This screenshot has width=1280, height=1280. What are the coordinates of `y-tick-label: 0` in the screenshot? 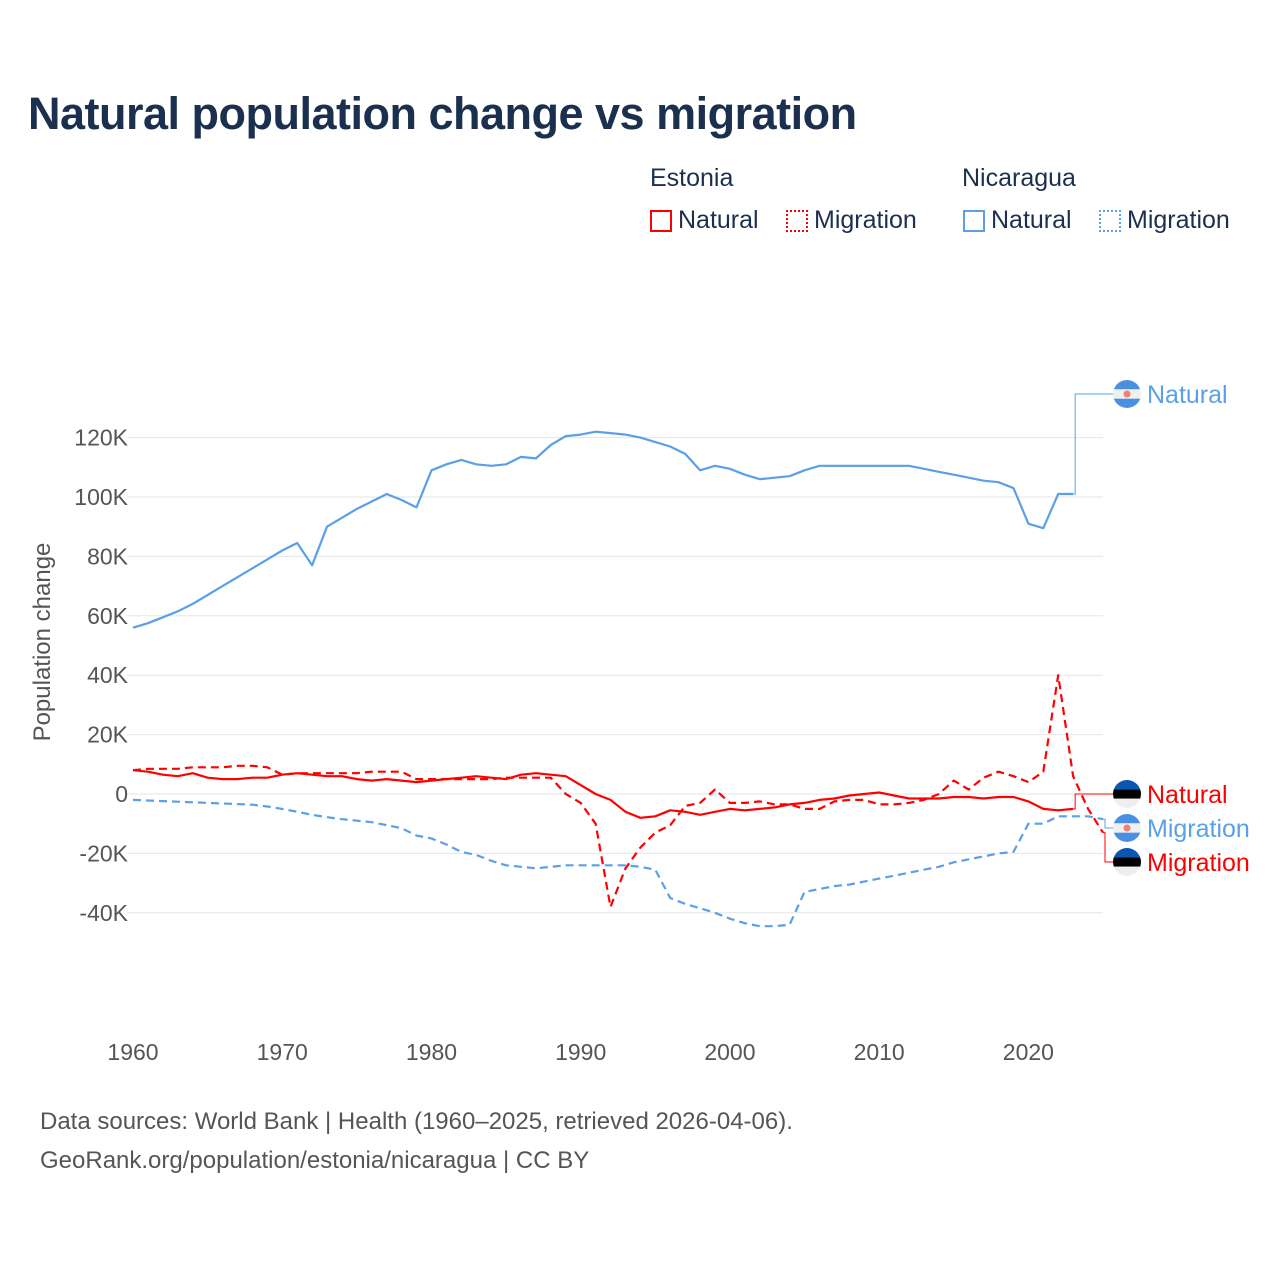 It's located at (121, 794).